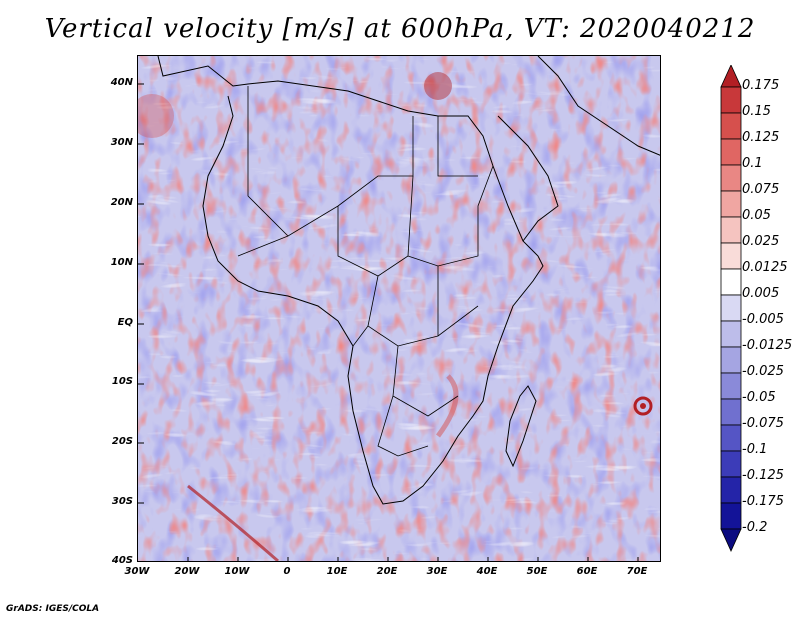 This screenshot has height=618, width=800. I want to click on cyclone-indian-ocean, so click(643, 406).